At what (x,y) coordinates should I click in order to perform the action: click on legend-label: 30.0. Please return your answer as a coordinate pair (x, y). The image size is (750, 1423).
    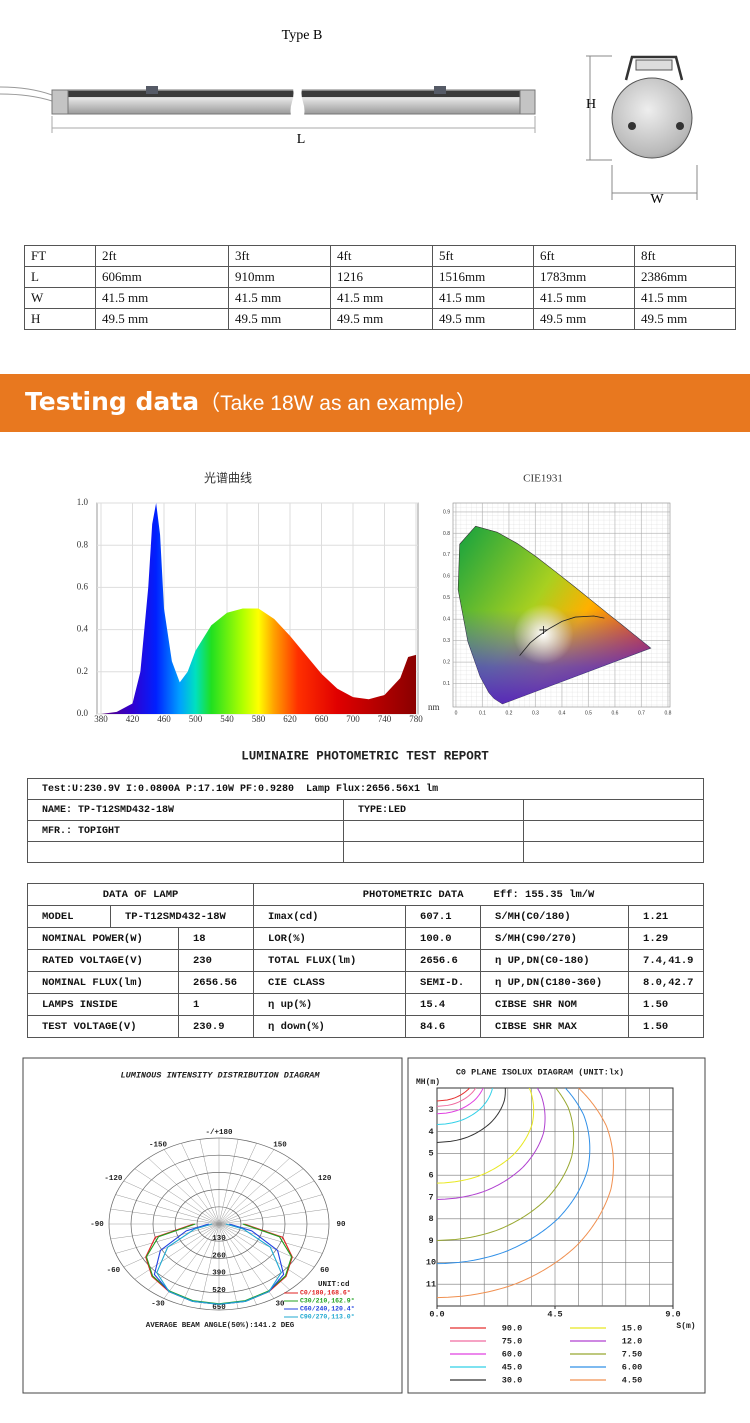
    Looking at the image, I should click on (512, 1380).